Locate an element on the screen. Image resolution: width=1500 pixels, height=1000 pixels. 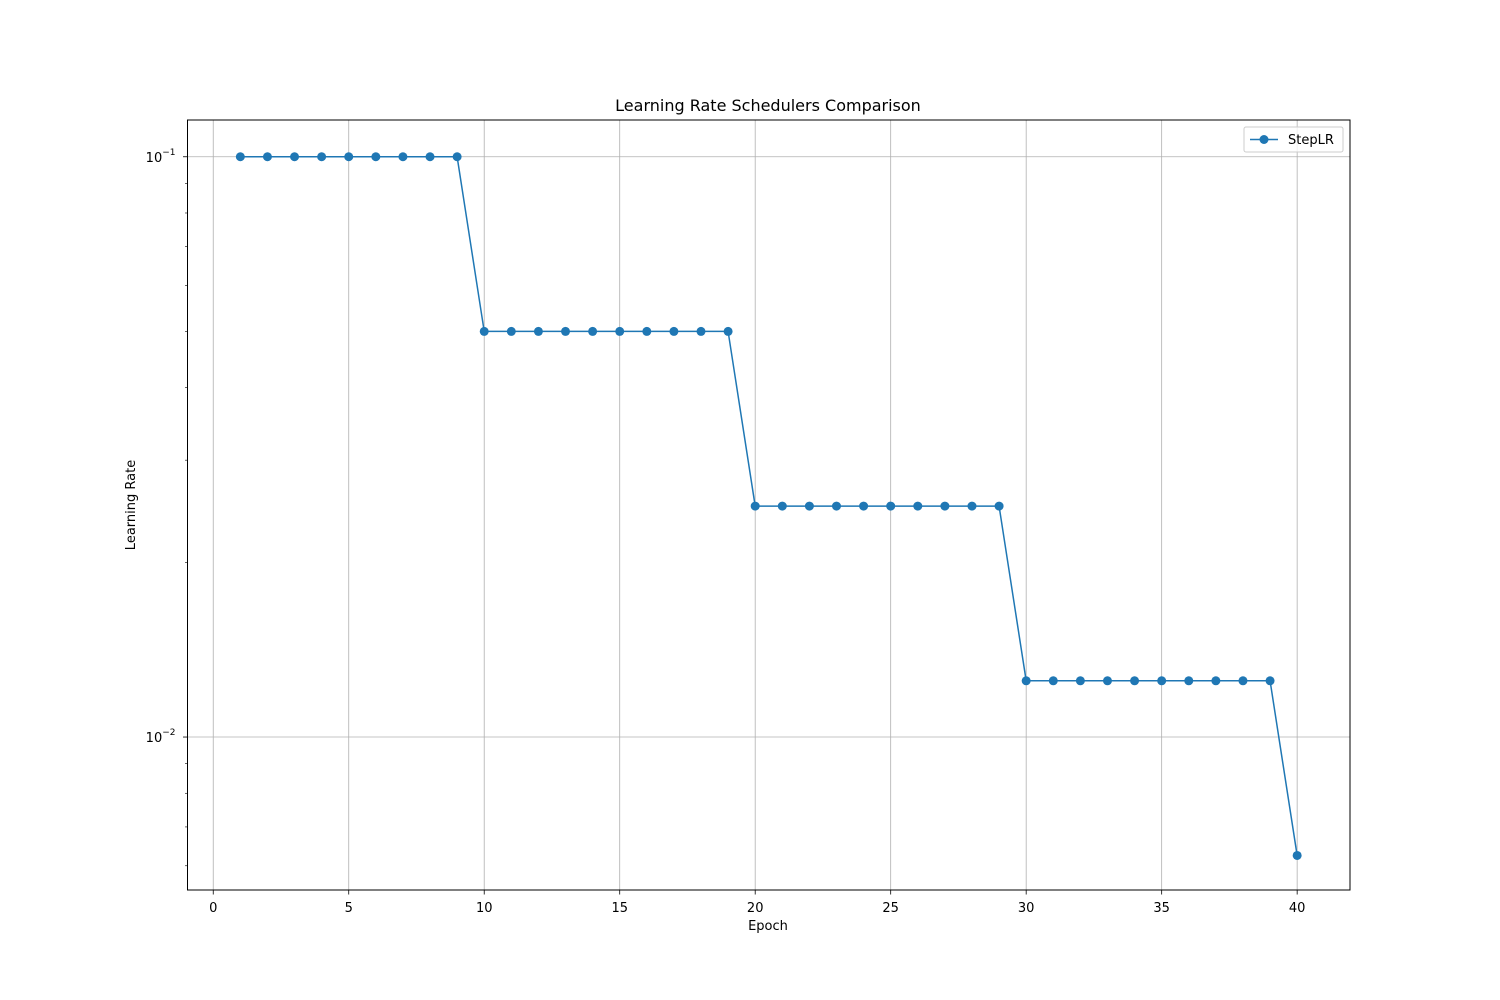
y-tick-label: 10⁻² is located at coordinates (161, 737).